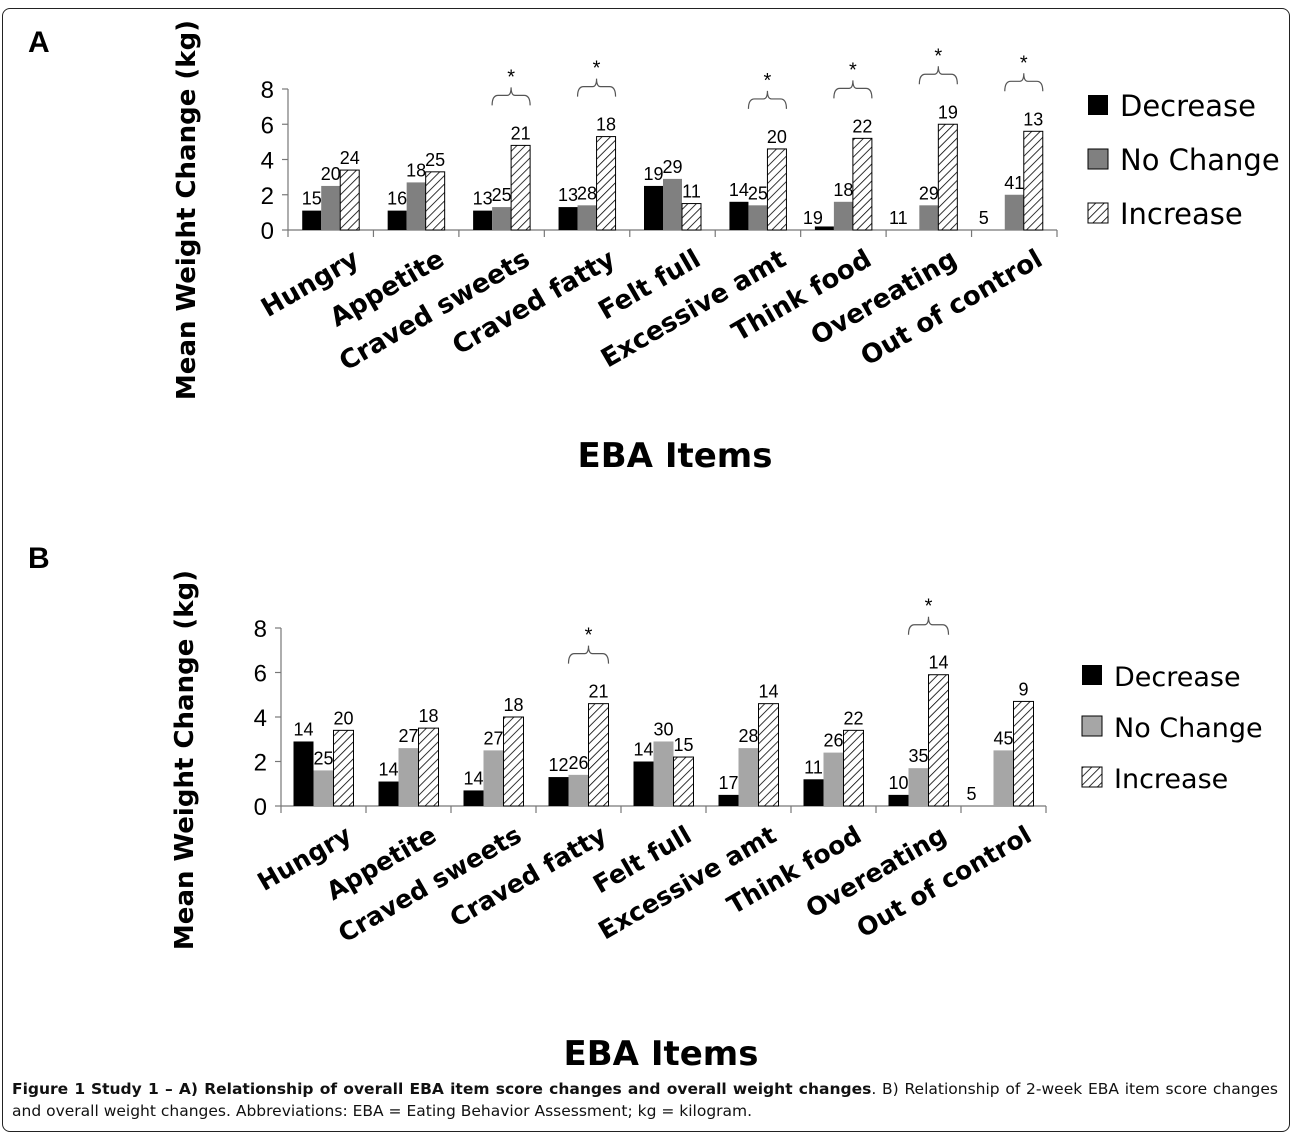 This screenshot has width=1293, height=1134. Describe the element at coordinates (521, 133) in the screenshot. I see `panel-a-data-label: 21` at that location.